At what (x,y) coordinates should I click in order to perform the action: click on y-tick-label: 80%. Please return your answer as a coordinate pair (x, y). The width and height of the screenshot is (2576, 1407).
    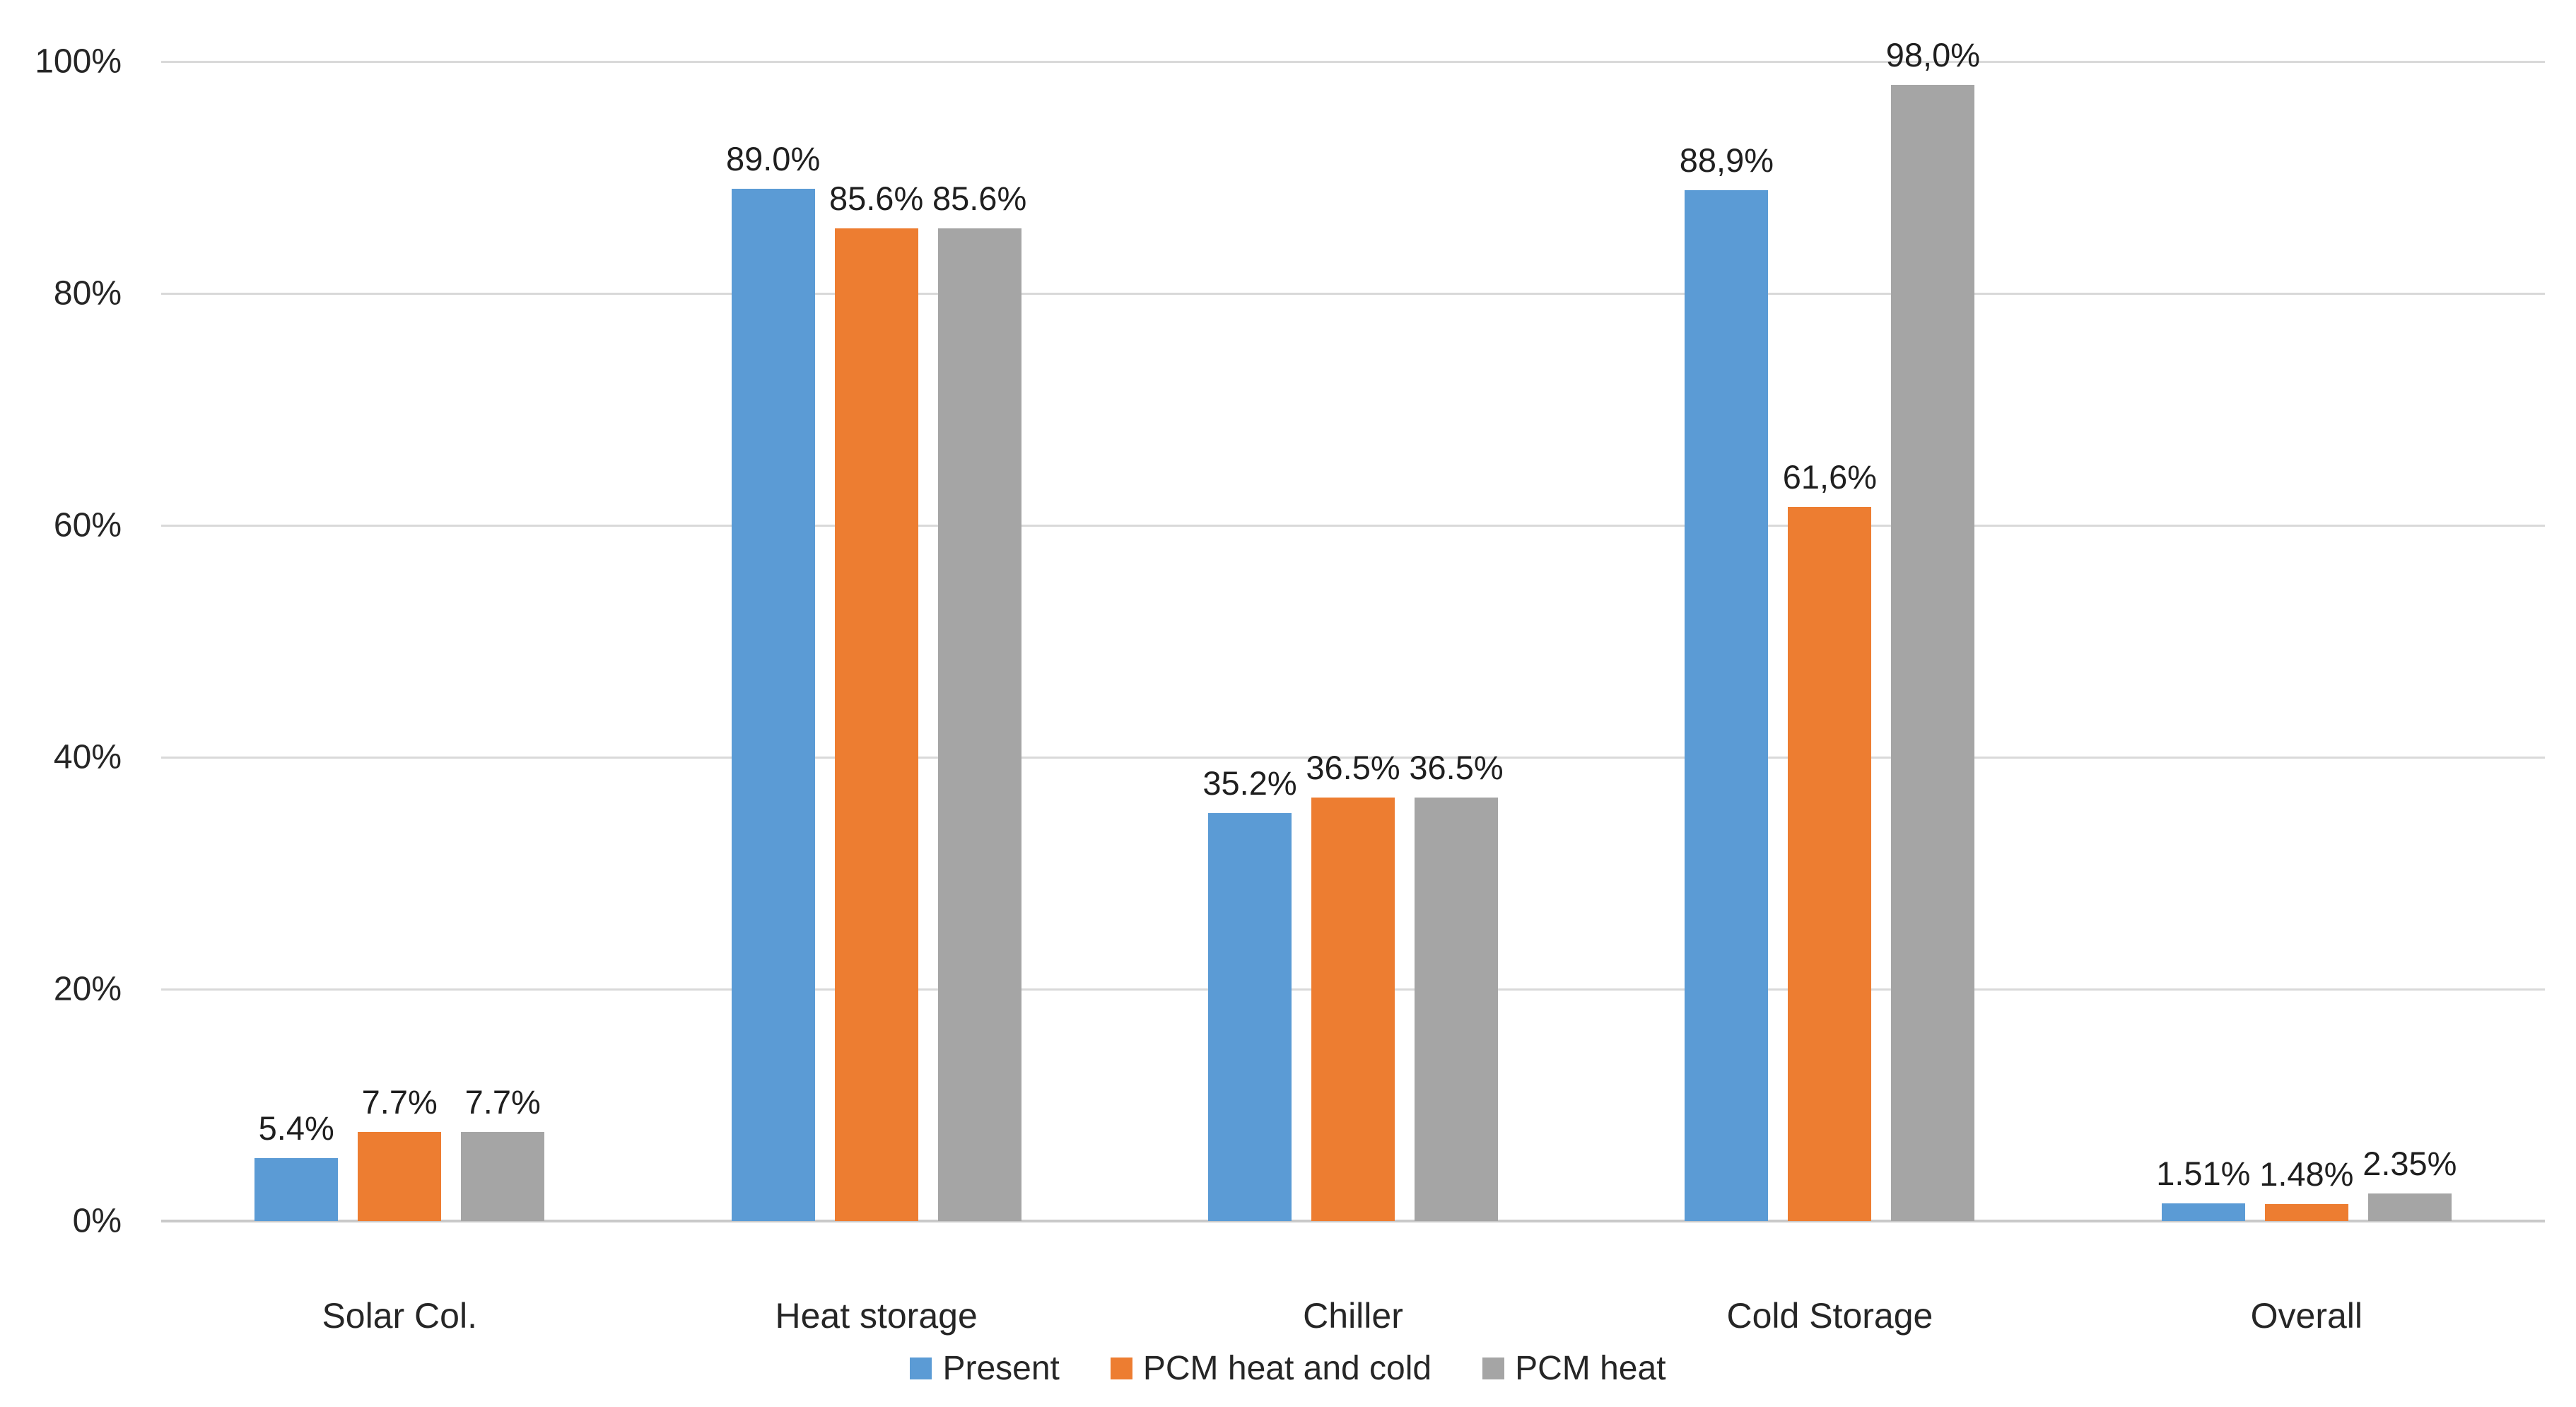
    Looking at the image, I should click on (88, 293).